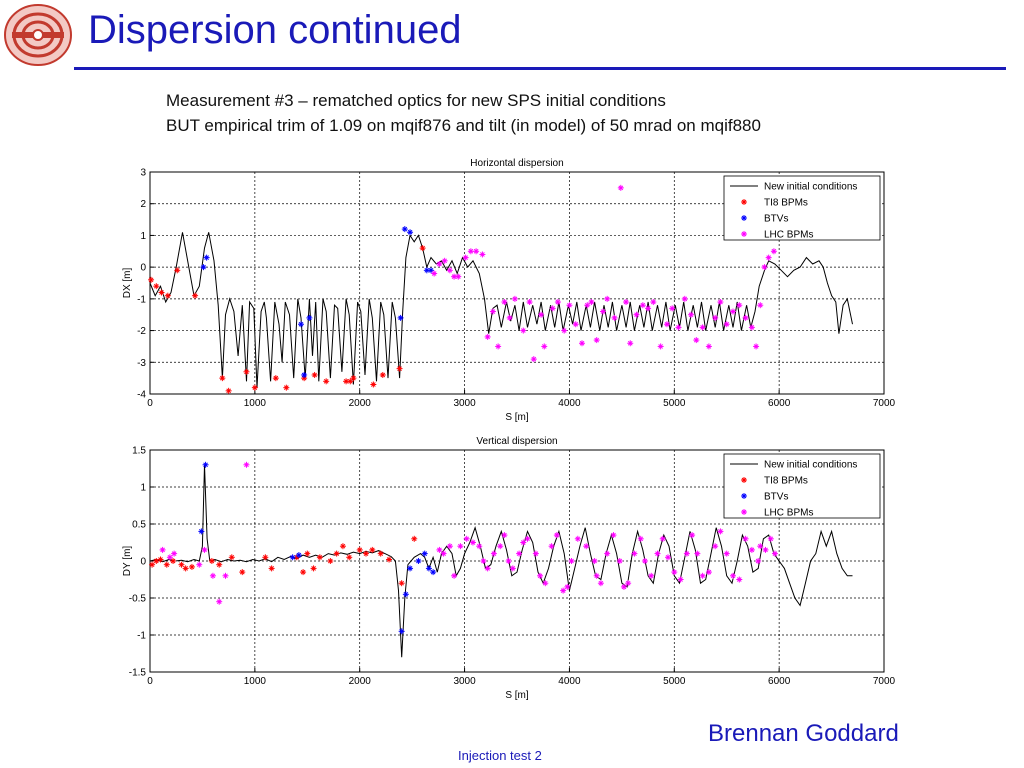  Describe the element at coordinates (803, 733) in the screenshot. I see `author-name: Brennan Goddard` at that location.